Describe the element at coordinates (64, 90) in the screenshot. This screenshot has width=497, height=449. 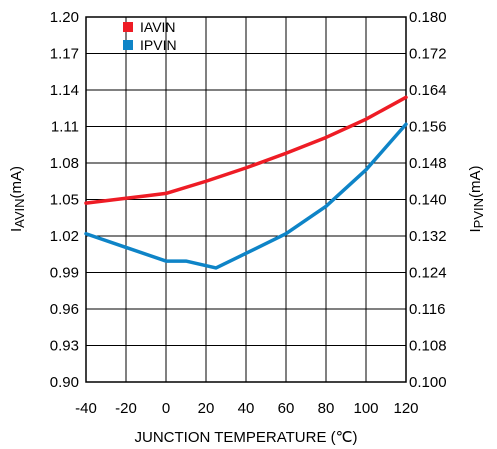
I see `y-left-tick-label: 1.14` at that location.